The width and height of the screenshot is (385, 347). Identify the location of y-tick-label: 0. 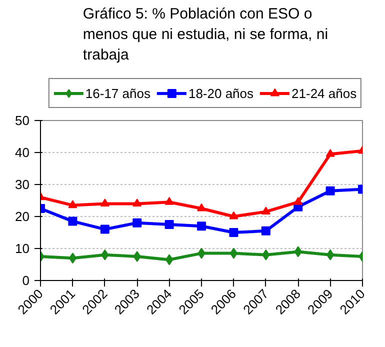
(26, 280).